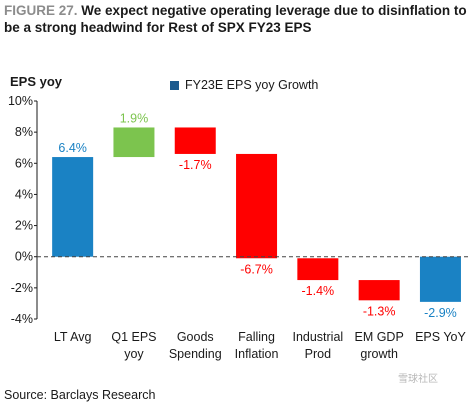 The width and height of the screenshot is (475, 408). Describe the element at coordinates (24, 257) in the screenshot. I see `y-tick-label: 0%` at that location.